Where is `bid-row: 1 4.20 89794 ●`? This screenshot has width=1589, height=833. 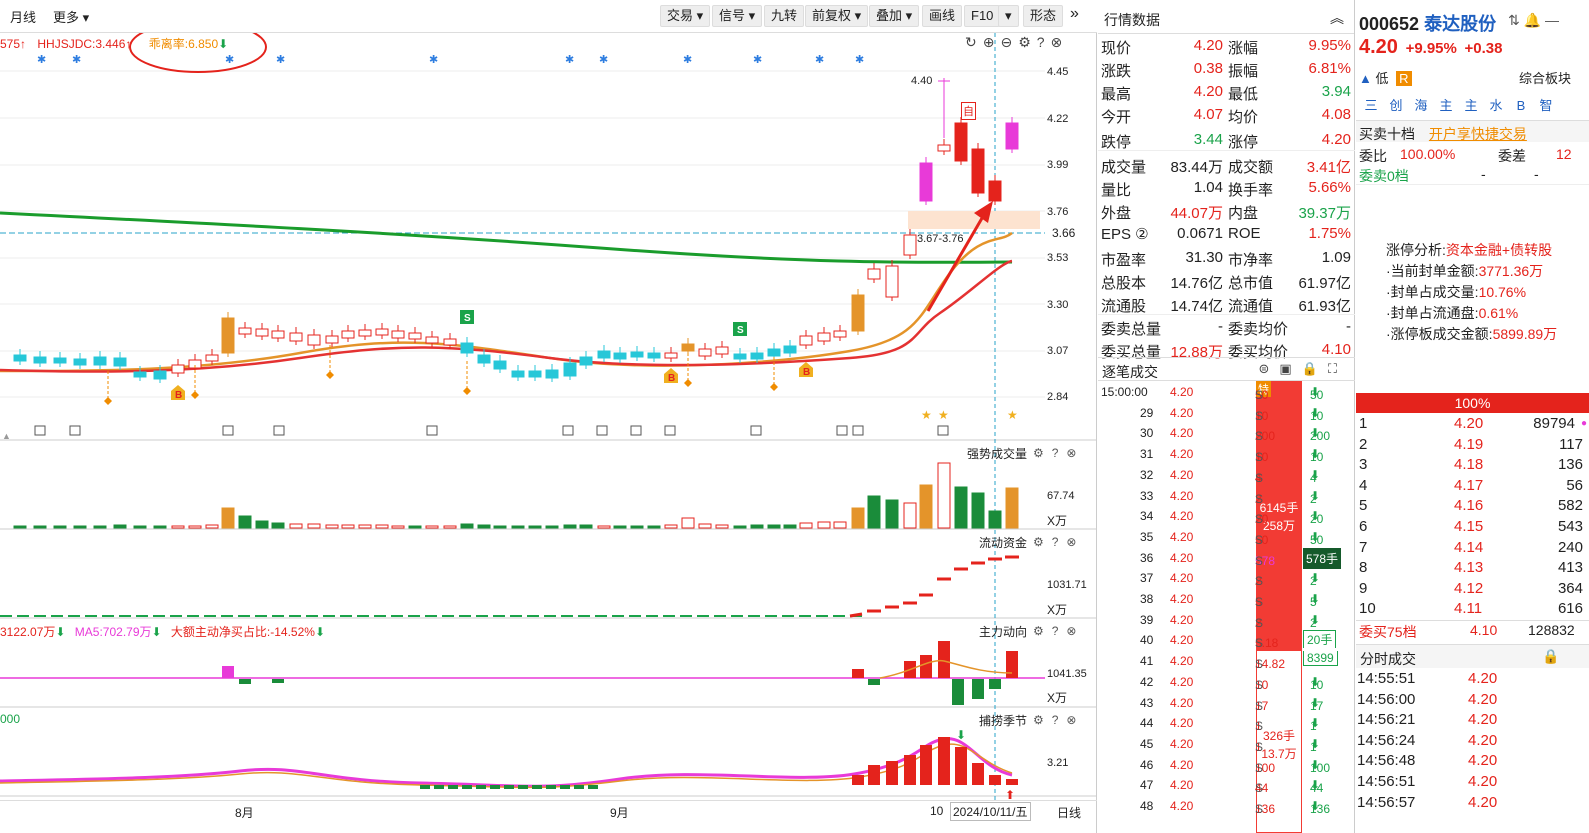
bid-row: 1 4.20 89794 ● is located at coordinates (1472, 424).